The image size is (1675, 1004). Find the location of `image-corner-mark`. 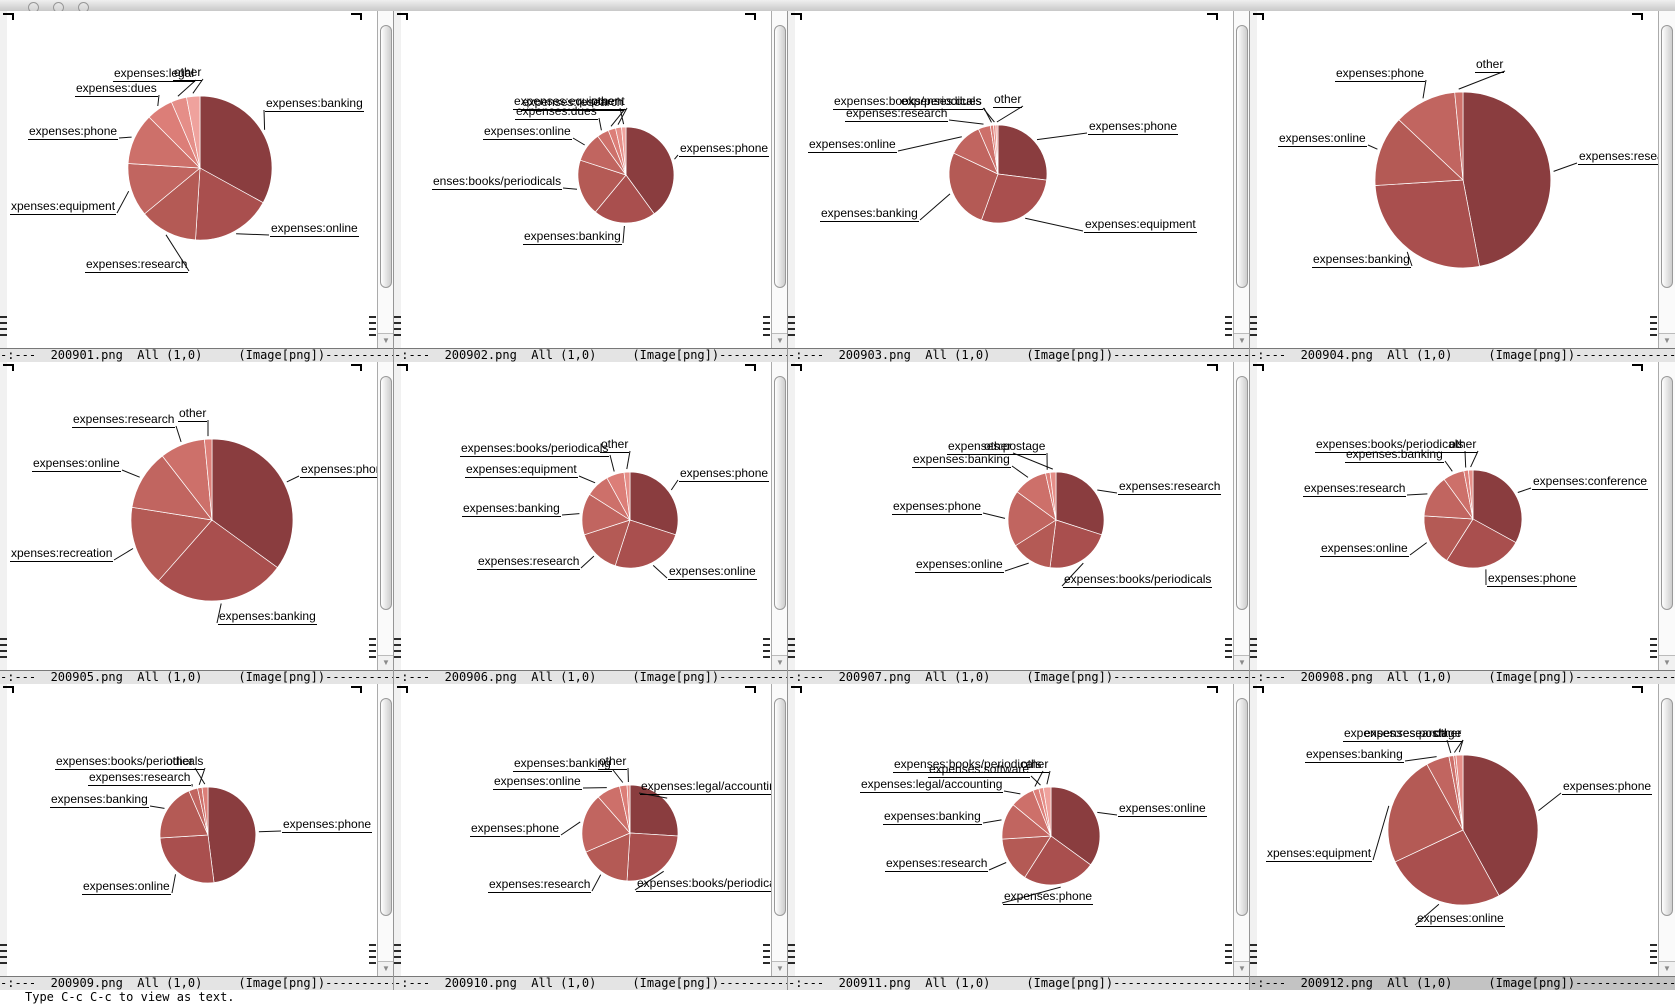

image-corner-mark is located at coordinates (1212, 689).